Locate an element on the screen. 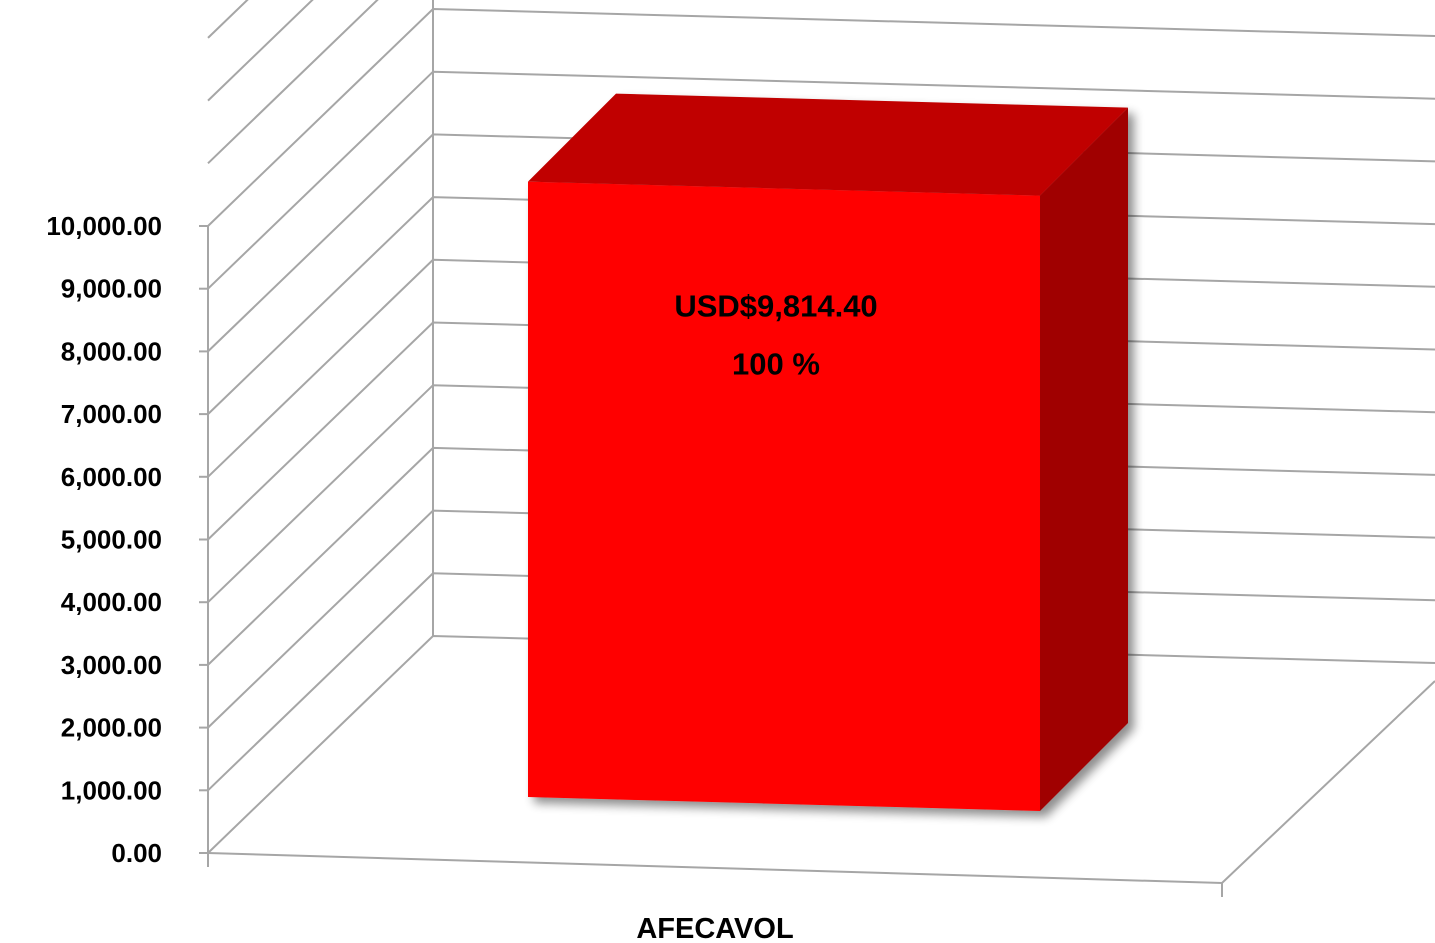 This screenshot has width=1435, height=943. x-axis: AFECAVOL is located at coordinates (714, 928).